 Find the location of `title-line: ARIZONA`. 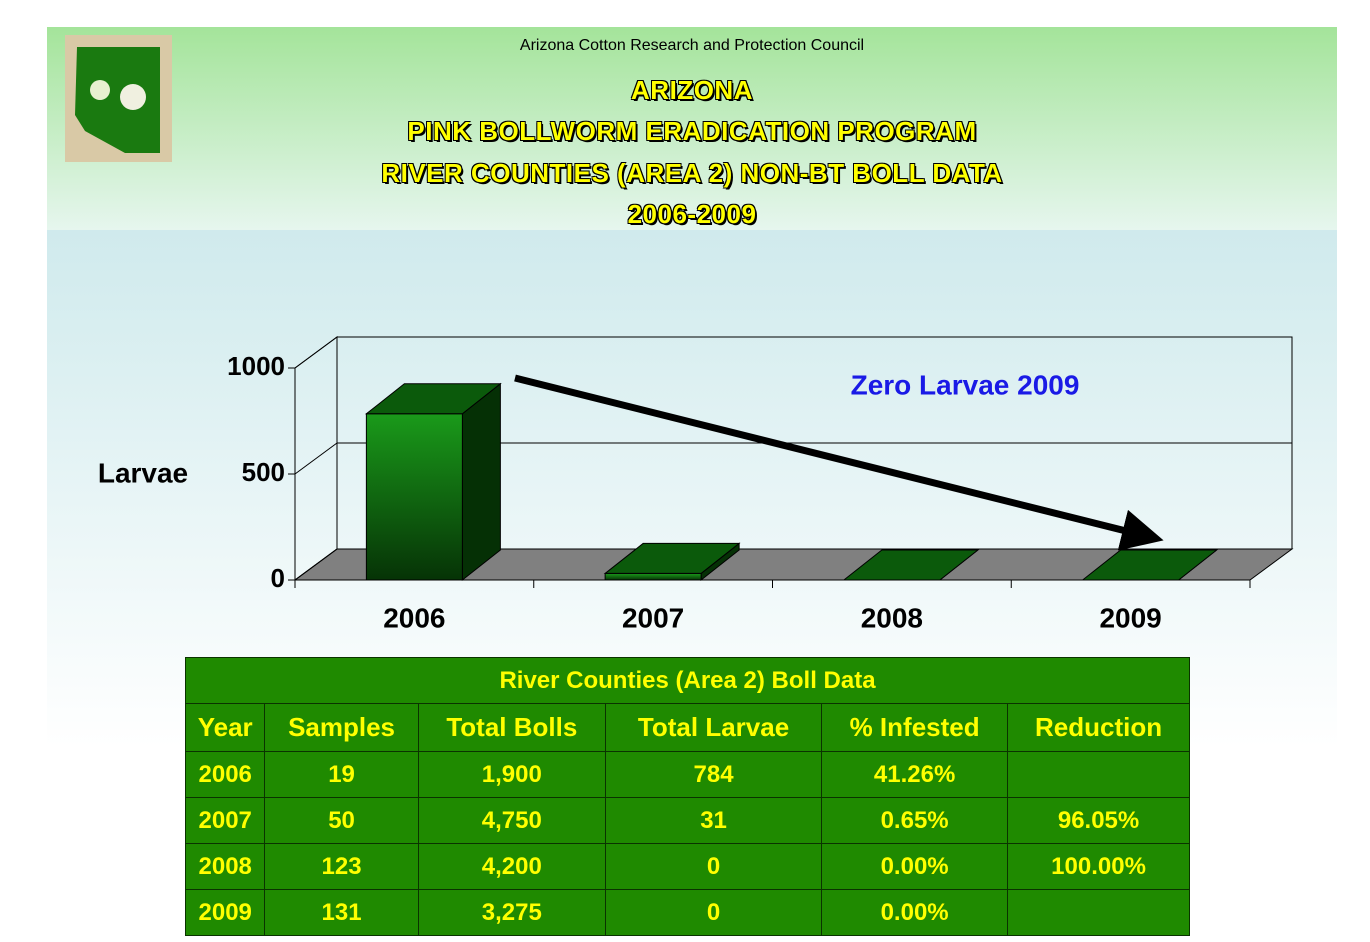

title-line: ARIZONA is located at coordinates (692, 90).